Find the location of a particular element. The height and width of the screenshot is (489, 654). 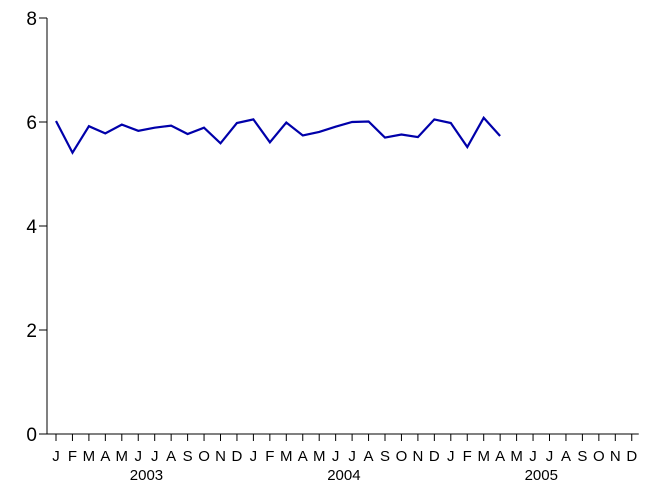

series-line is located at coordinates (278, 135).